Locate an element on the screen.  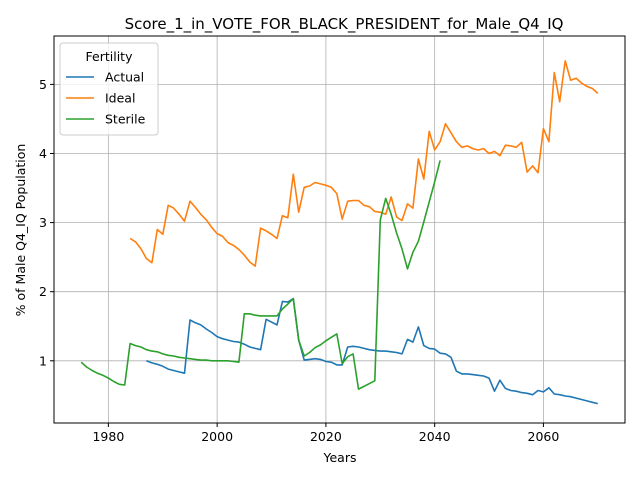
y-tick-label: 2 is located at coordinates (43, 291).